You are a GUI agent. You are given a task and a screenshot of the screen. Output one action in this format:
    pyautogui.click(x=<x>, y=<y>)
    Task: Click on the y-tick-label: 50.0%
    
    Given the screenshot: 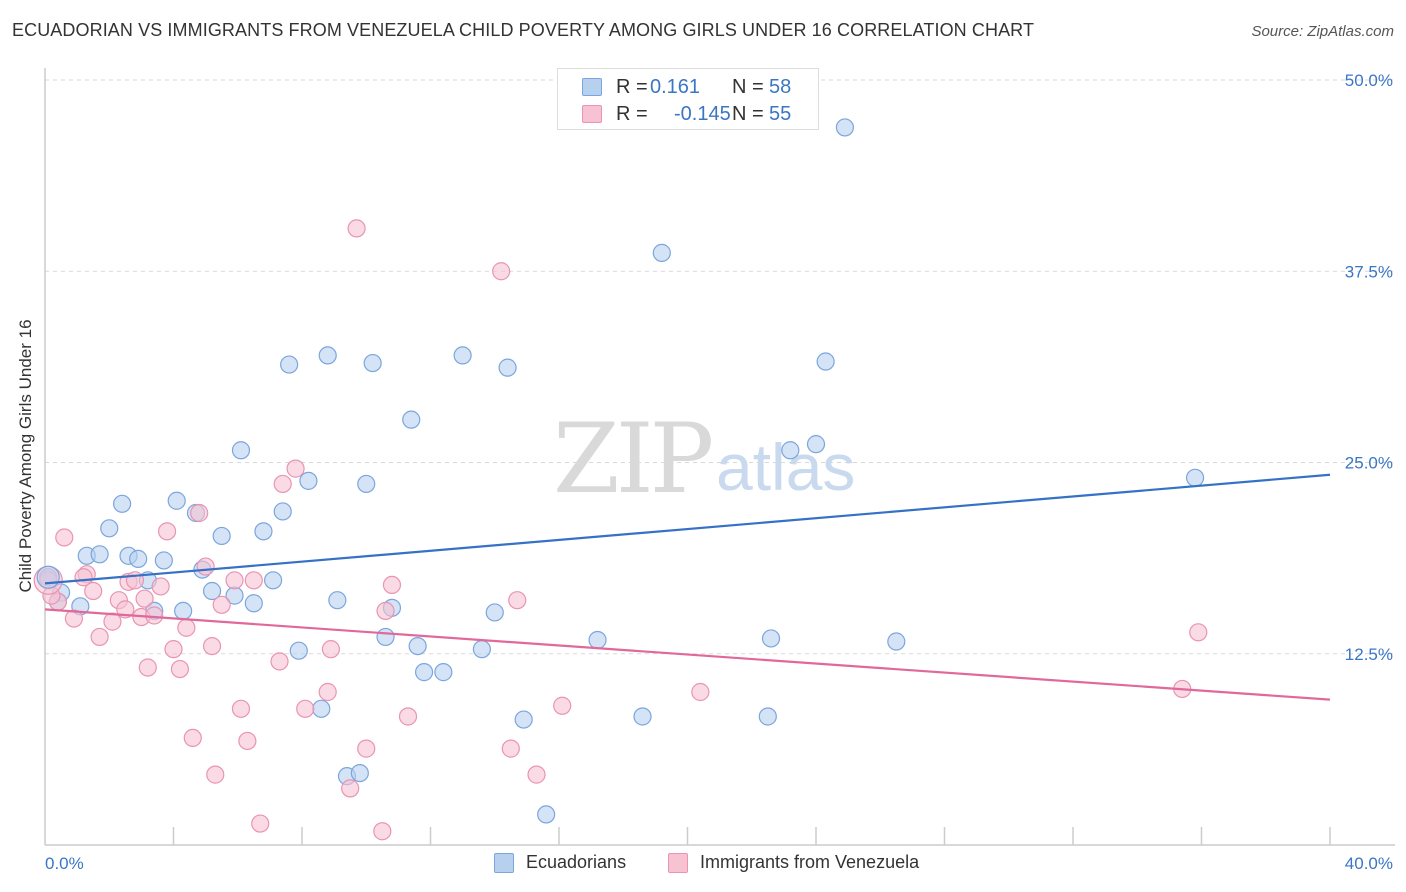 What is the action you would take?
    pyautogui.click(x=1369, y=80)
    